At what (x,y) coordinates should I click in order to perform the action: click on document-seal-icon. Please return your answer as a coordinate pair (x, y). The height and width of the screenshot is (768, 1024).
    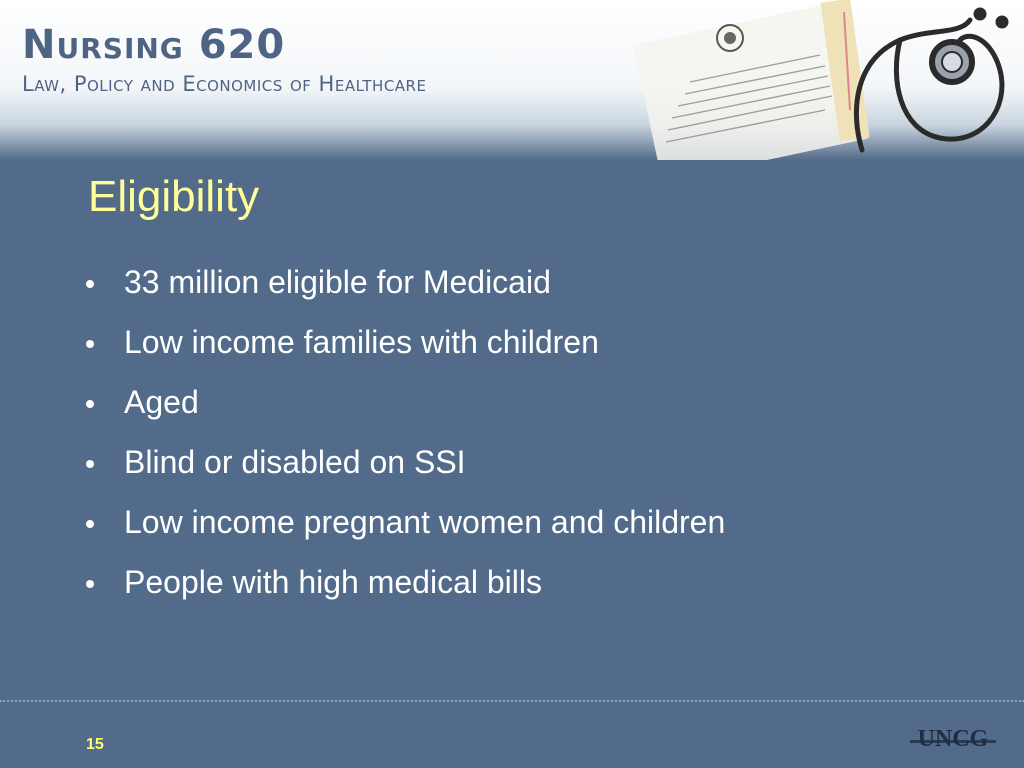
    Looking at the image, I should click on (750, 80).